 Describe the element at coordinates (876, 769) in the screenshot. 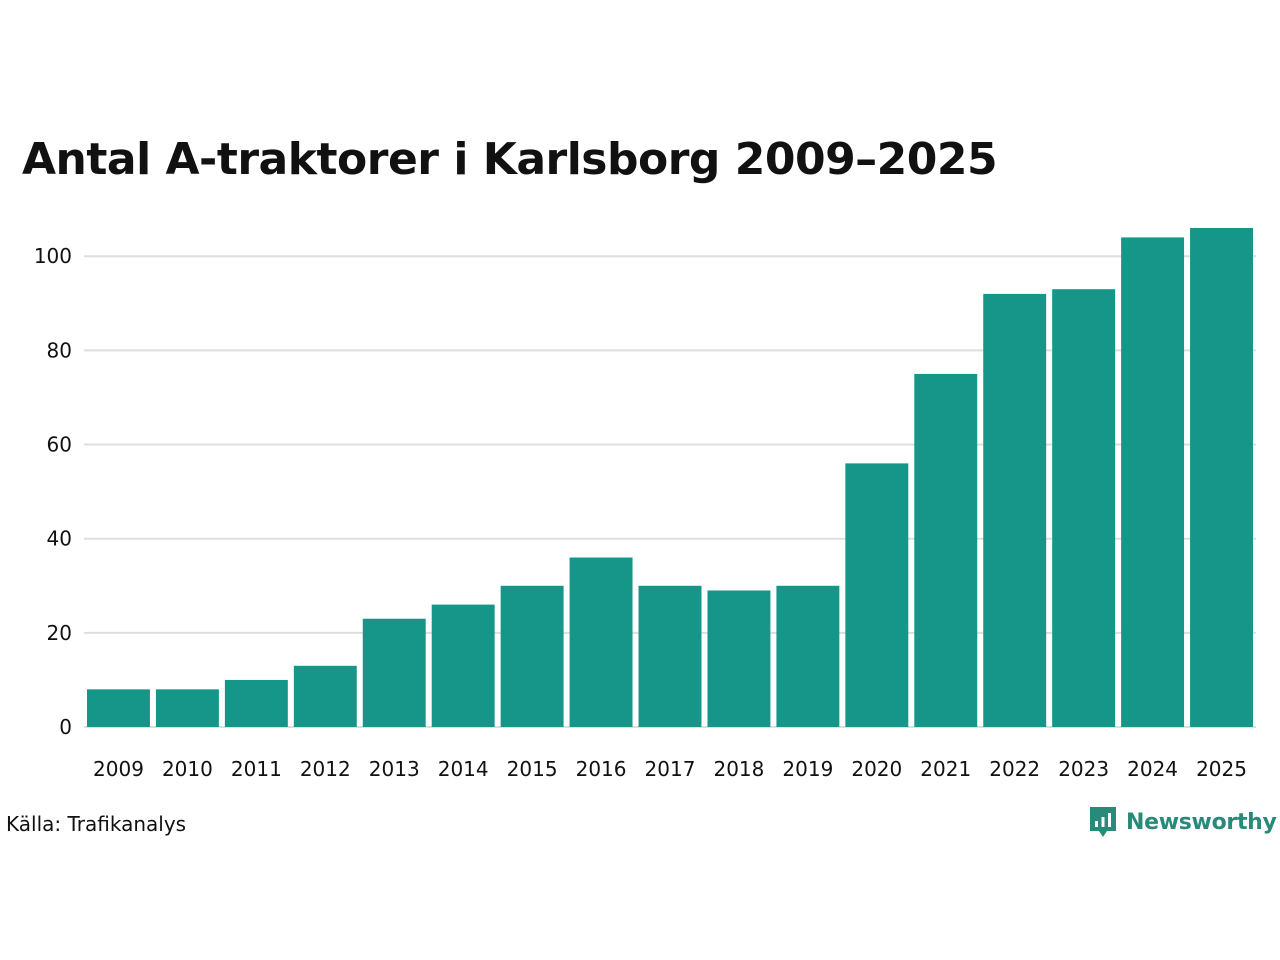

I see `x-tick-label: 2020` at that location.